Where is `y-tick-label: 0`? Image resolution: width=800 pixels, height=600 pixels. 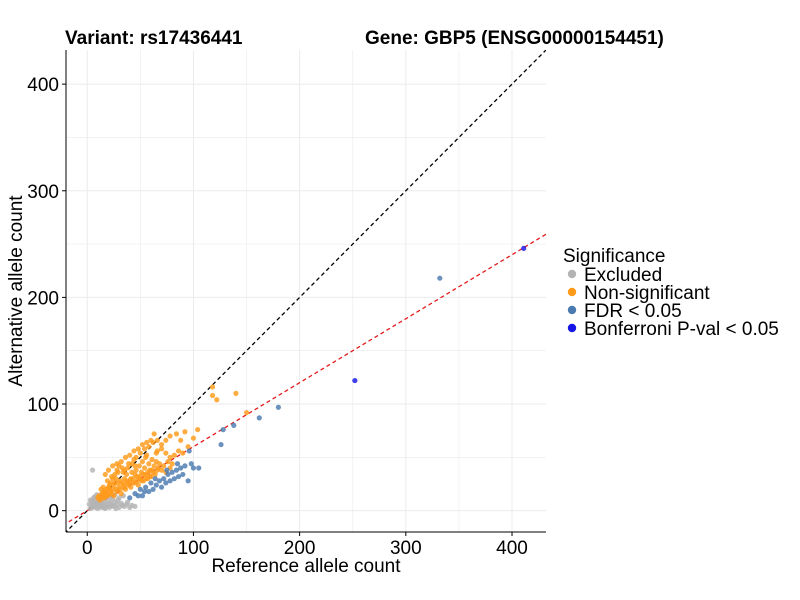
y-tick-label: 0 is located at coordinates (53, 512).